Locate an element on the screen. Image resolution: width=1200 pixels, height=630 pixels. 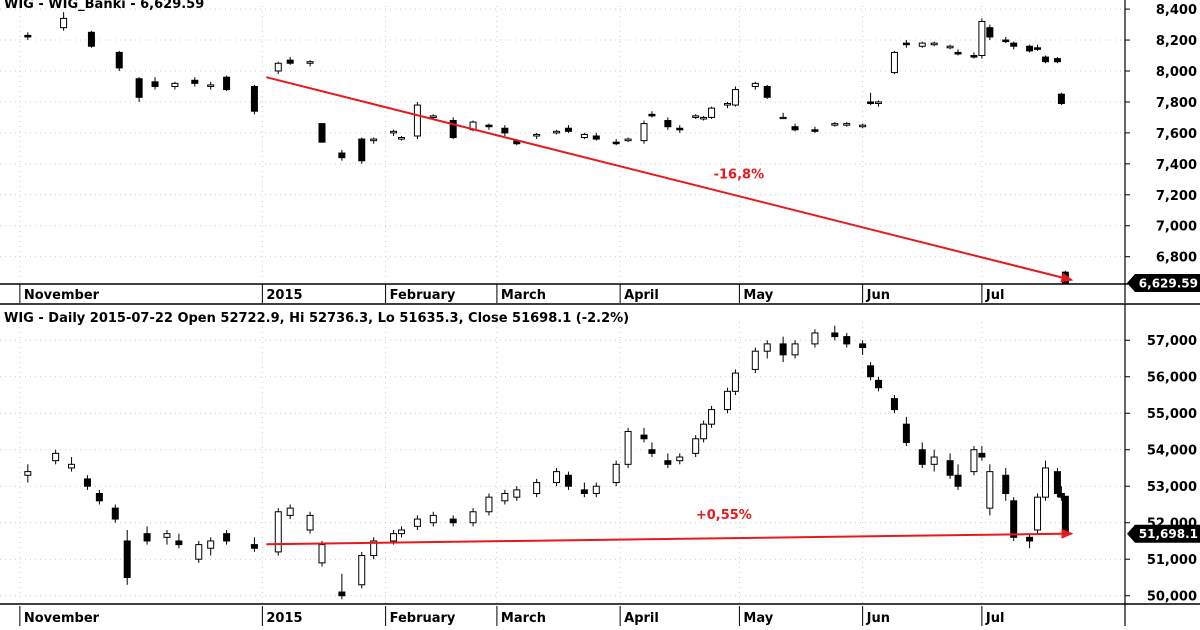
x-tick-label: April is located at coordinates (641, 618).